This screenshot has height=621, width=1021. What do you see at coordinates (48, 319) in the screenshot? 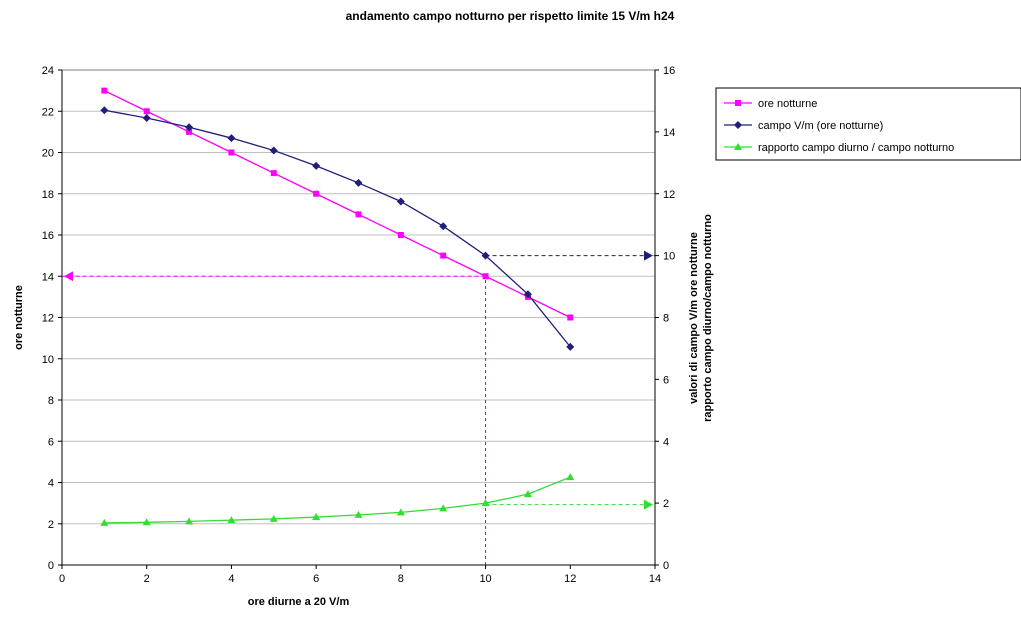
I see `y-left-tick-label-6: 12` at bounding box center [48, 319].